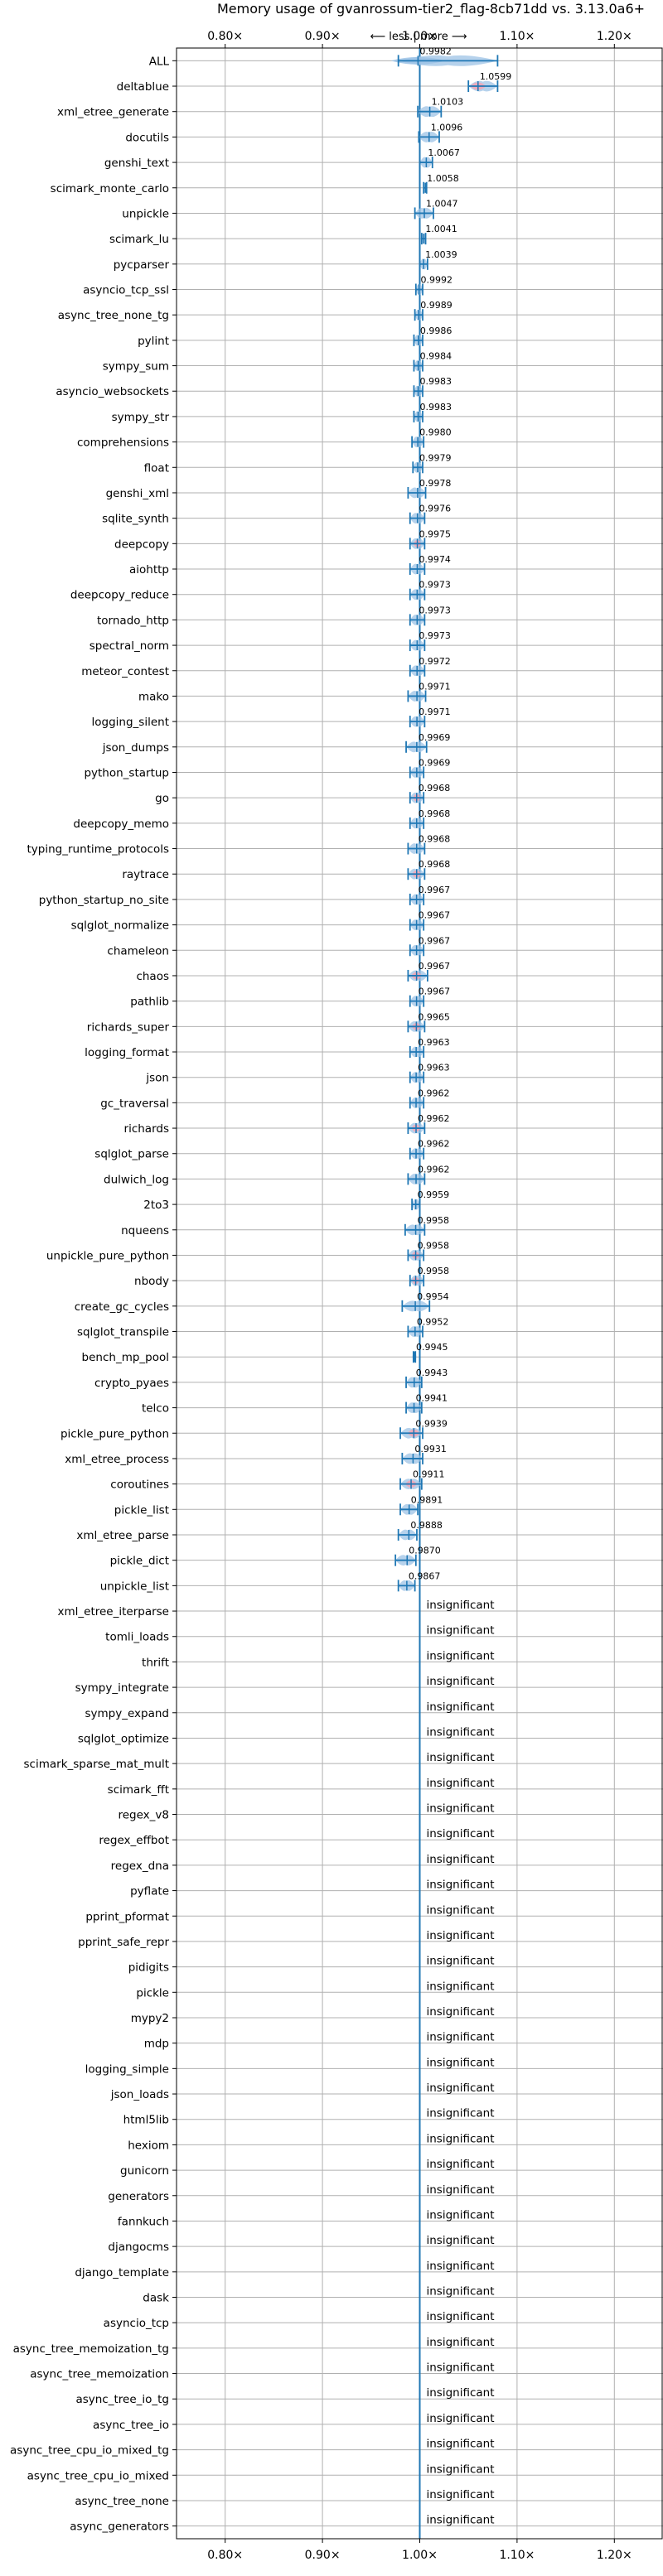 This screenshot has height=2576, width=663. What do you see at coordinates (134, 1840) in the screenshot?
I see `benchmark-label: regex_effbot` at bounding box center [134, 1840].